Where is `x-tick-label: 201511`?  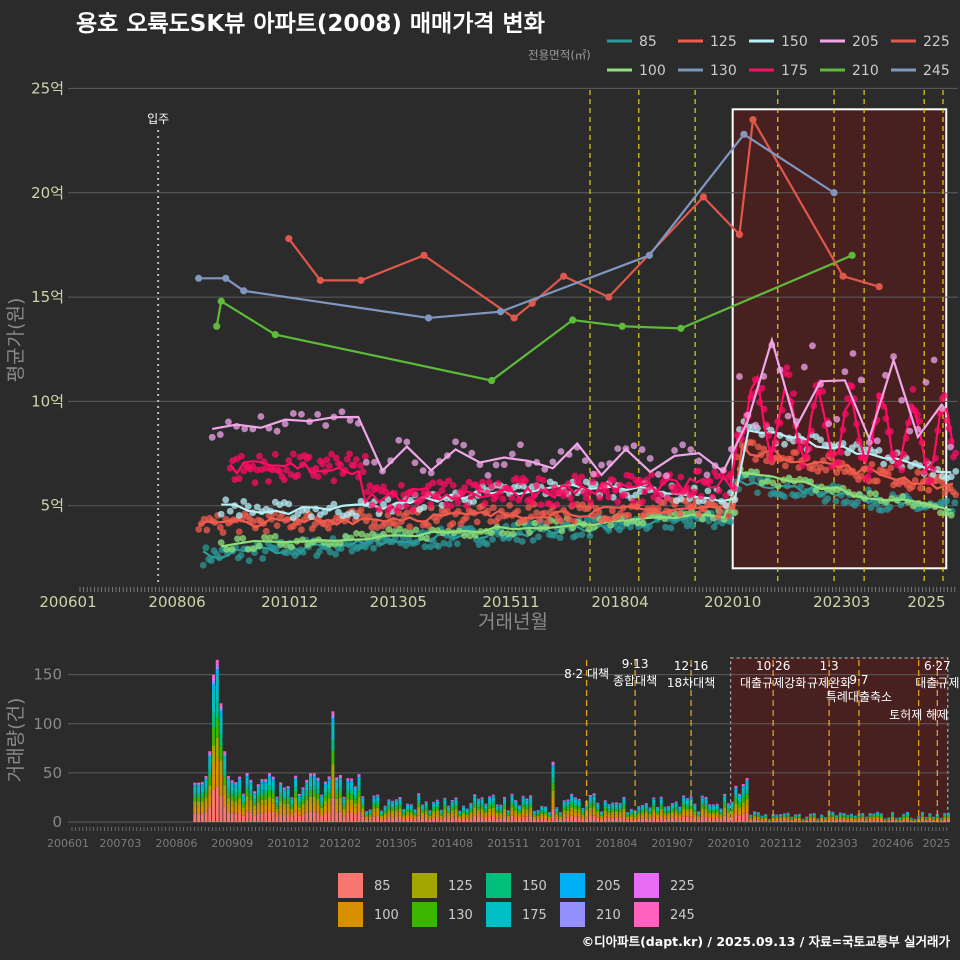
x-tick-label: 201511 is located at coordinates (510, 602).